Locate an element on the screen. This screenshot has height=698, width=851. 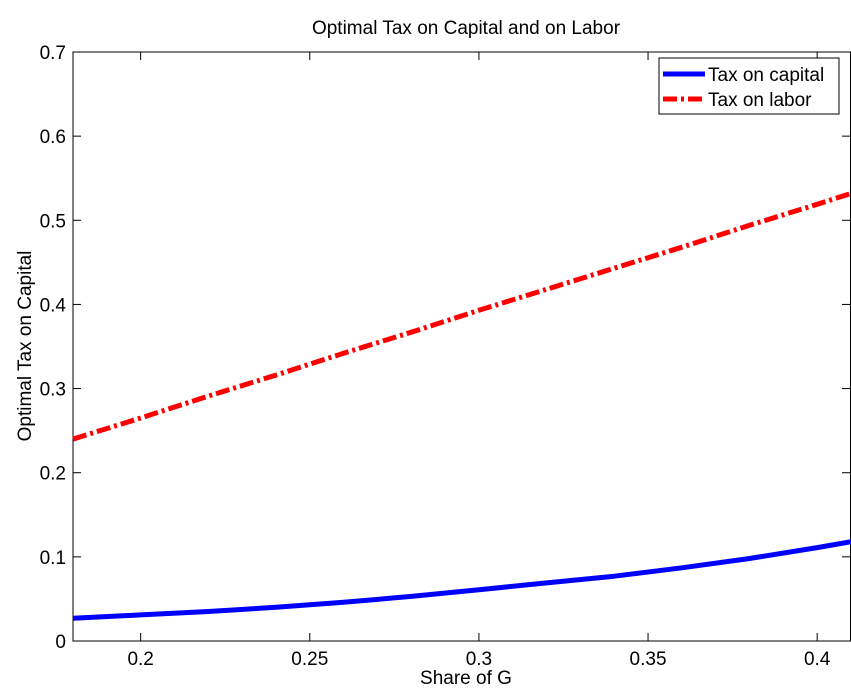
series-line is located at coordinates (461, 580).